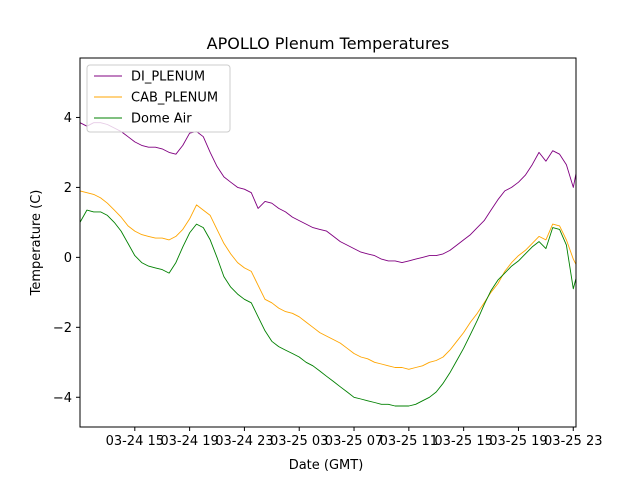 The height and width of the screenshot is (480, 640). I want to click on x-tick-label: 03-24 19, so click(189, 441).